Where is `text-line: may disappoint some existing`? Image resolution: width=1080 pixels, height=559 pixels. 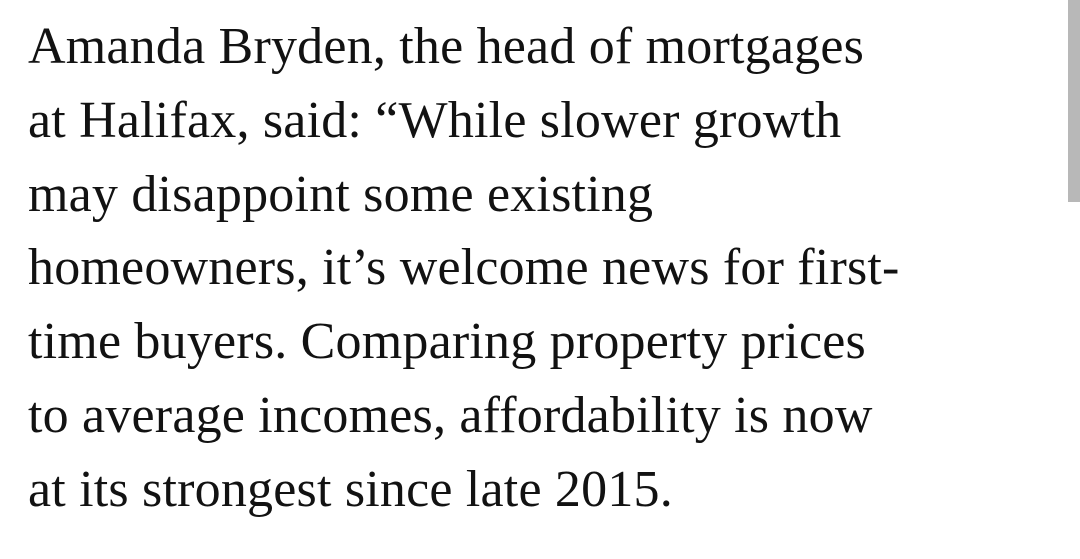 text-line: may disappoint some existing is located at coordinates (341, 194).